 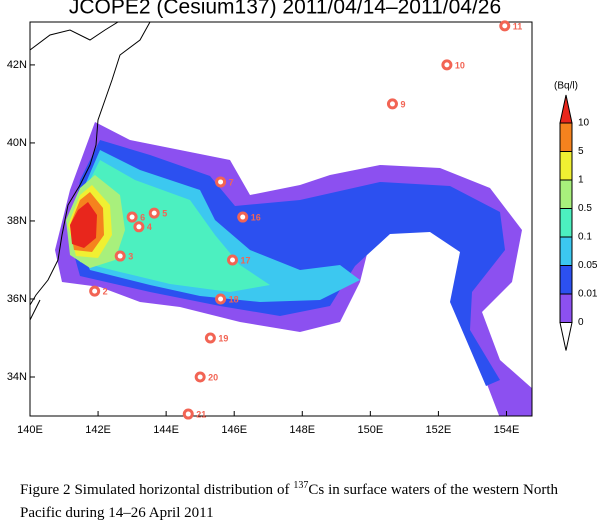 What do you see at coordinates (234, 299) in the screenshot?
I see `station-label: 18` at bounding box center [234, 299].